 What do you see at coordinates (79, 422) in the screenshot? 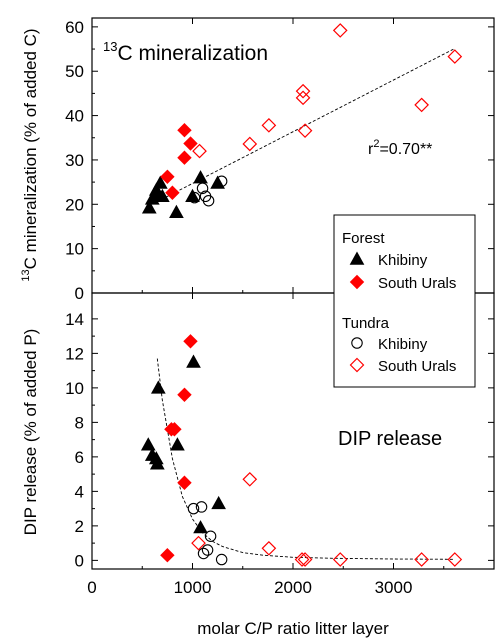
I see `bottom-y-tick-label: 8` at bounding box center [79, 422].